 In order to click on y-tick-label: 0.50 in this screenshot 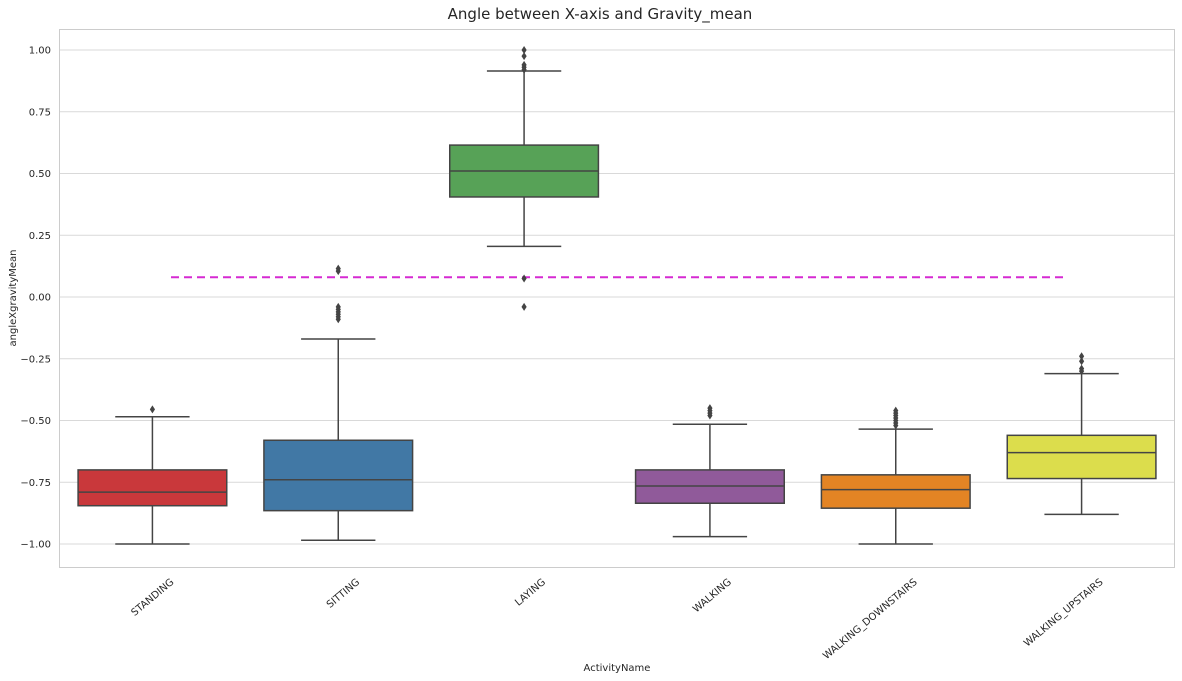, I will do `click(40, 174)`.